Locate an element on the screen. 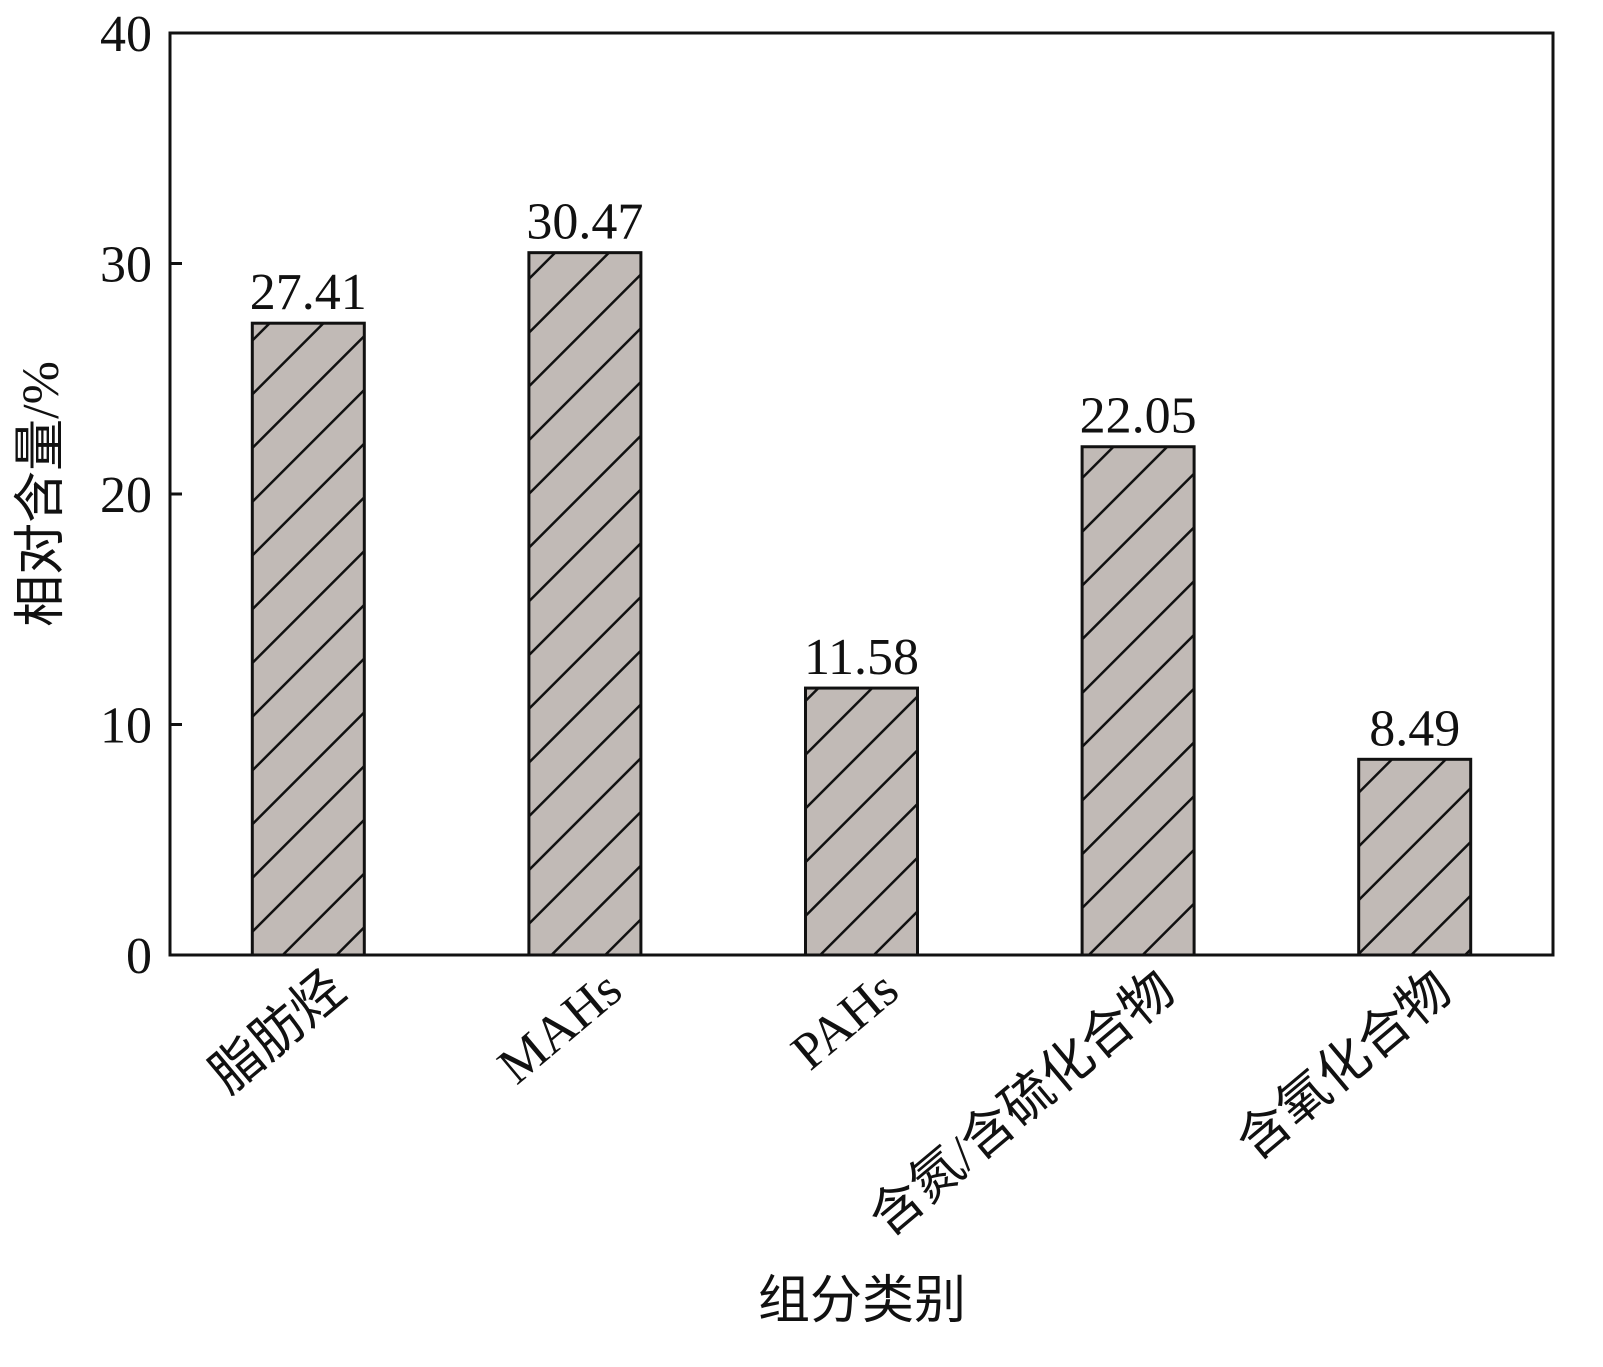 The image size is (1603, 1367). y-axis-label: 相对含量/% is located at coordinates (41, 494).